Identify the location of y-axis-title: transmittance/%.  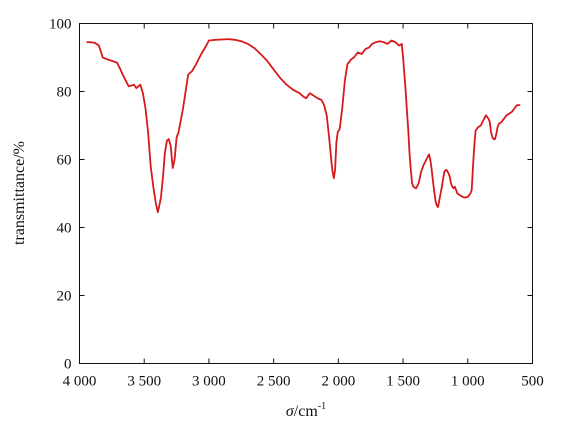
(19, 193).